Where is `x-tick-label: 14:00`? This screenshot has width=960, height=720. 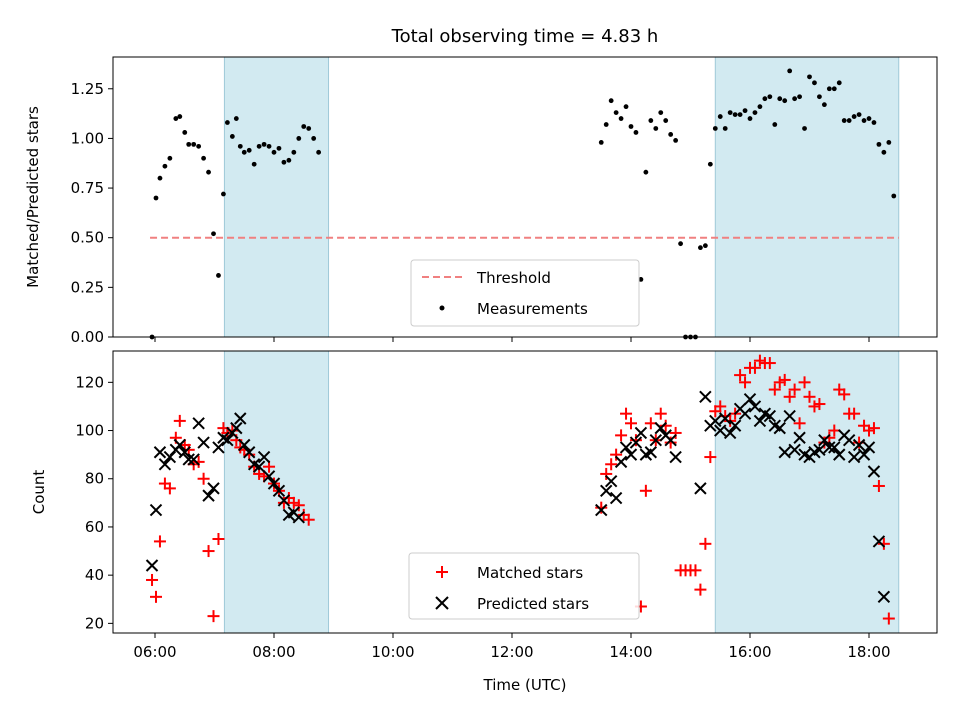 x-tick-label: 14:00 is located at coordinates (630, 652).